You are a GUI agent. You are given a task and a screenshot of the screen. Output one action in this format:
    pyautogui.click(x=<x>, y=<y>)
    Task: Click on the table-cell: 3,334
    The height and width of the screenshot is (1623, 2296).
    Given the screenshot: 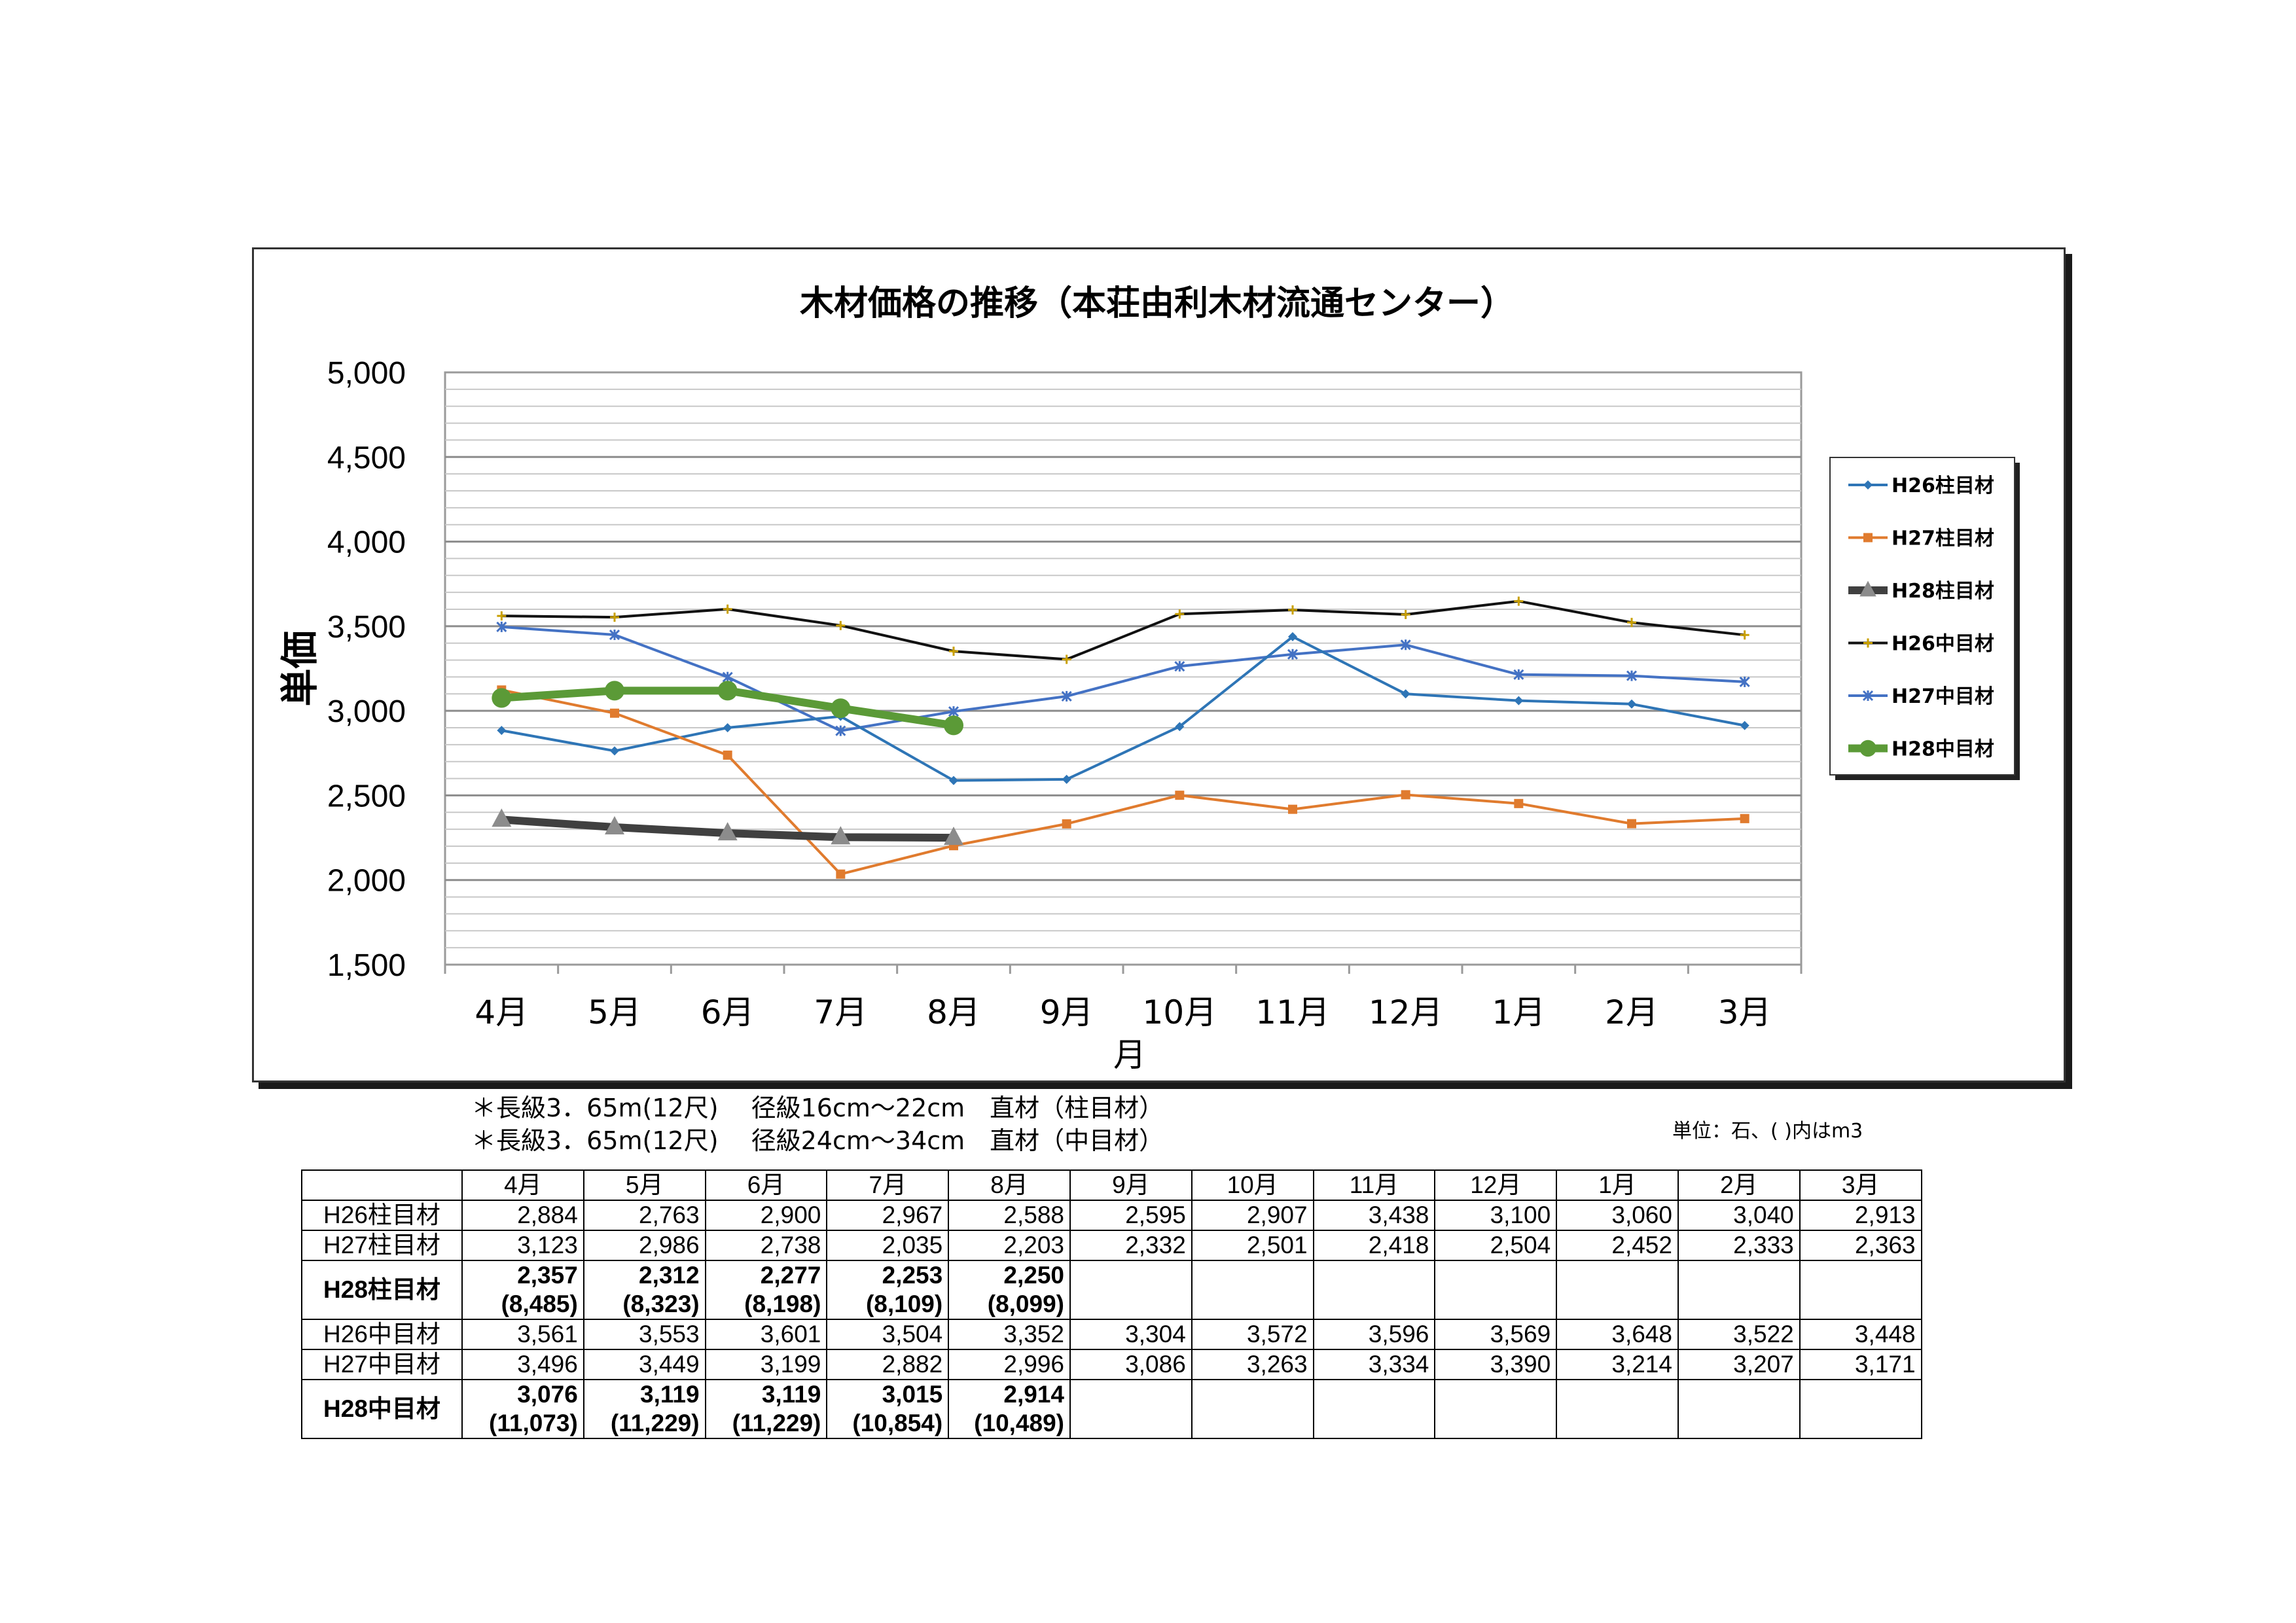 What is the action you would take?
    pyautogui.click(x=1374, y=1364)
    